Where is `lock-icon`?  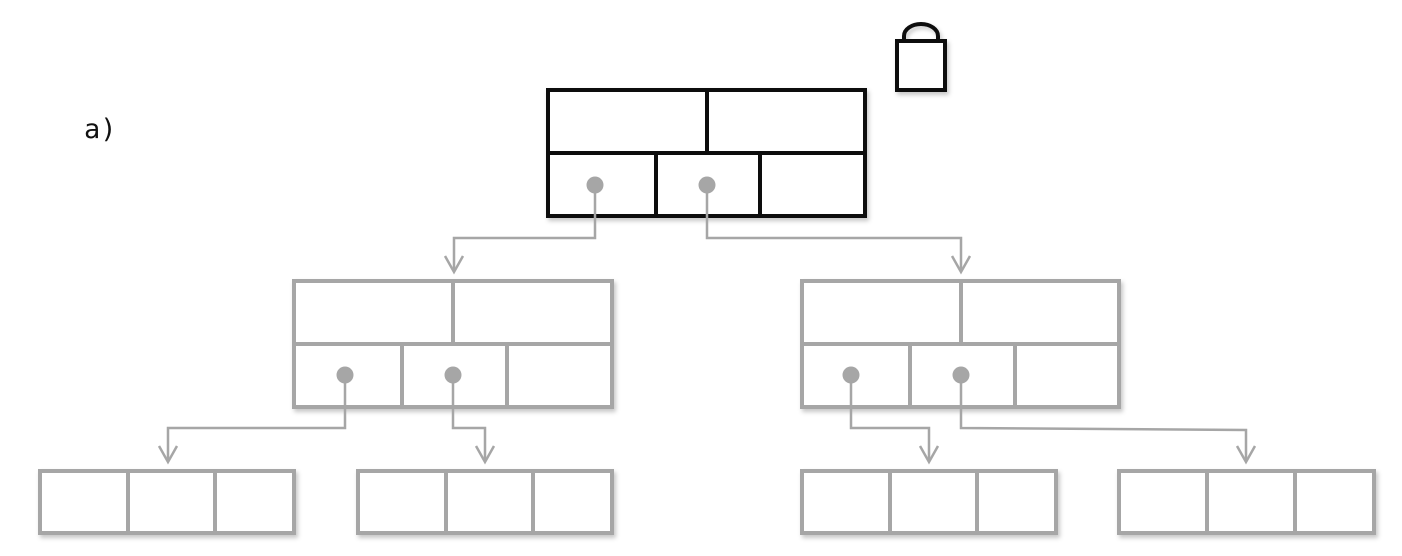
lock-icon is located at coordinates (921, 57).